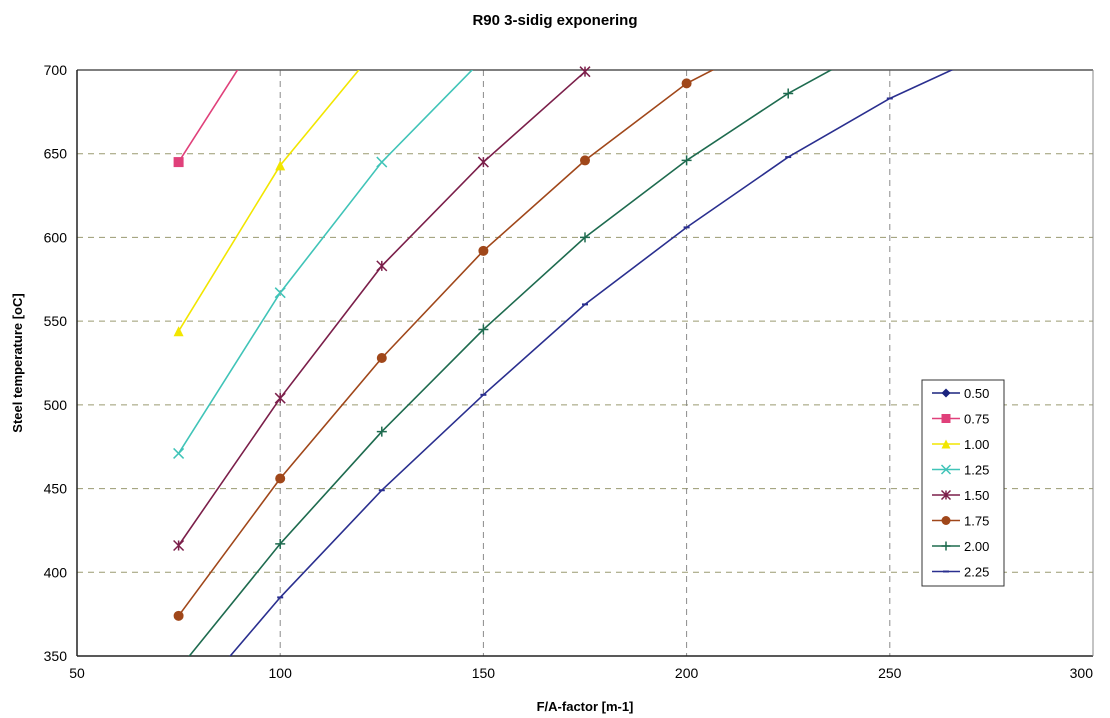  What do you see at coordinates (976, 470) in the screenshot?
I see `legend-label: 1.25` at bounding box center [976, 470].